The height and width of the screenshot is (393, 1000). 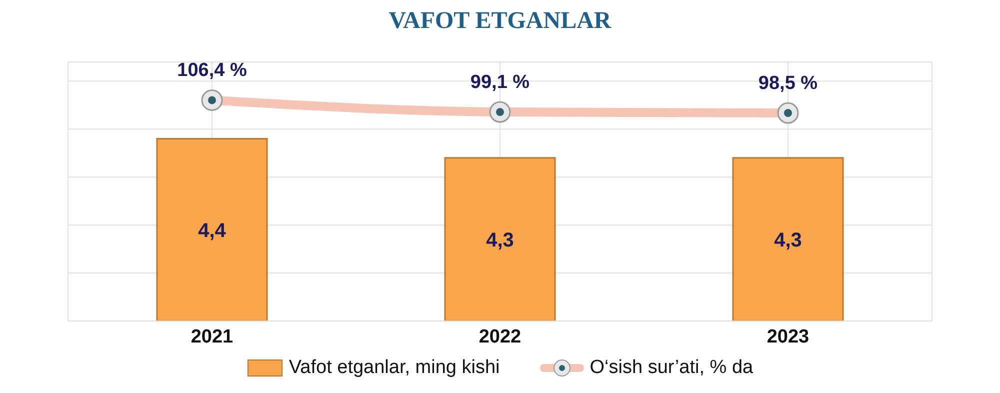 I want to click on data-label: 98,5 %, so click(x=788, y=83).